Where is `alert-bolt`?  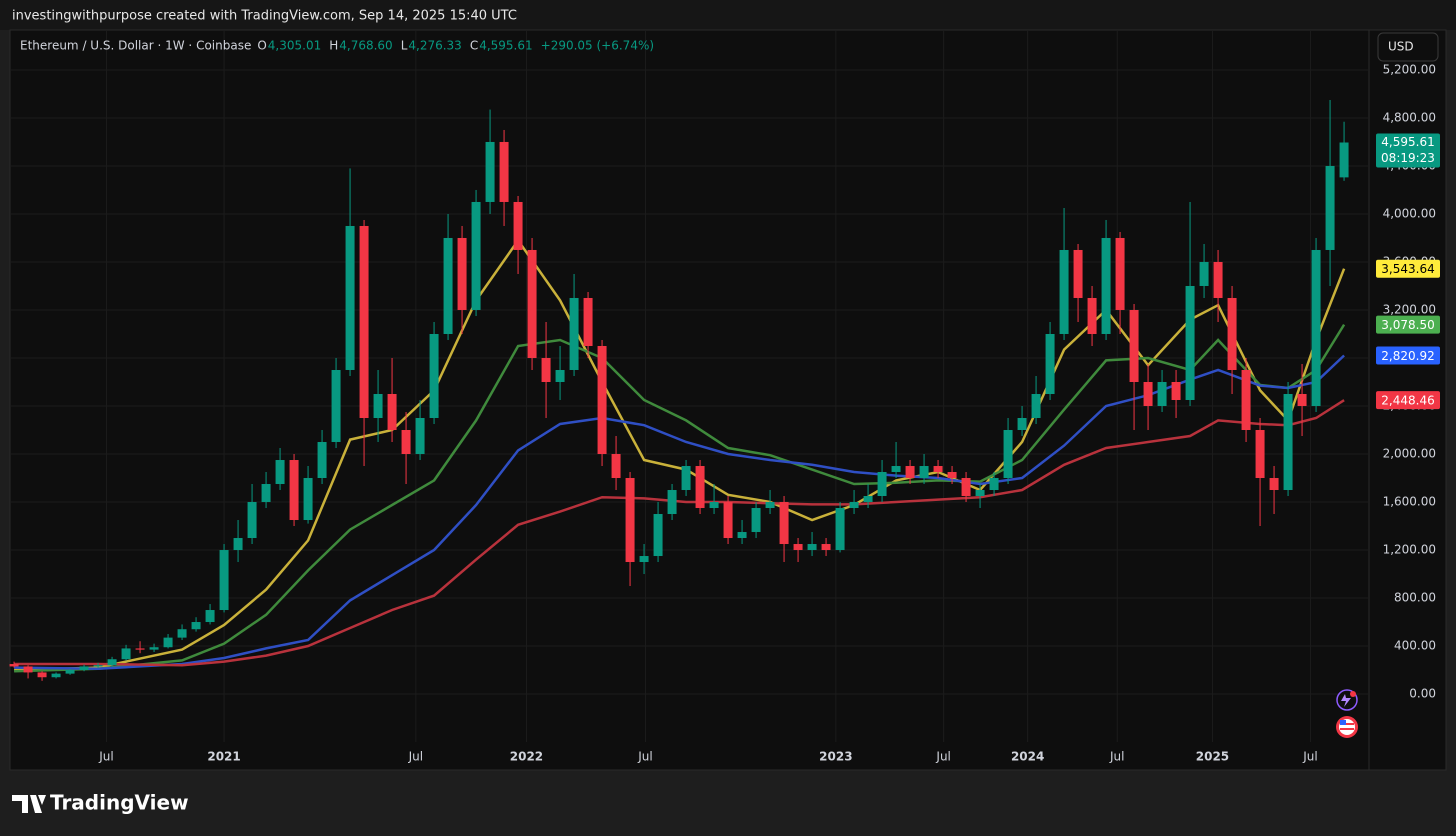
alert-bolt is located at coordinates (1346, 700).